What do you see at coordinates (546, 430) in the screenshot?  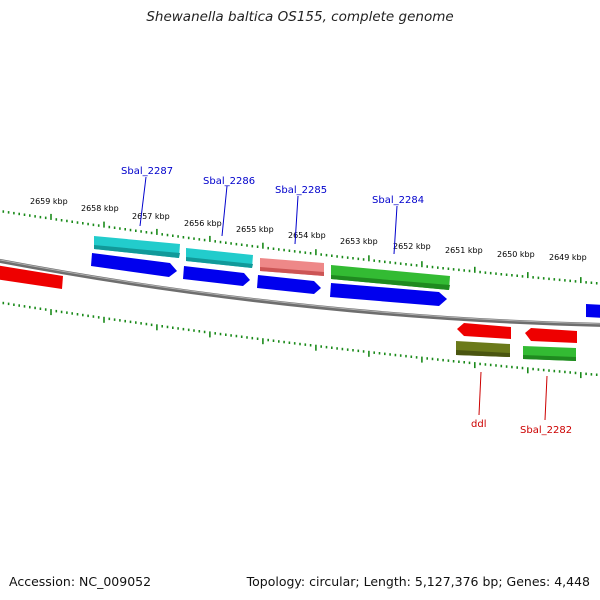 I see `gene-label-sbal-2282: Sbal_2282` at bounding box center [546, 430].